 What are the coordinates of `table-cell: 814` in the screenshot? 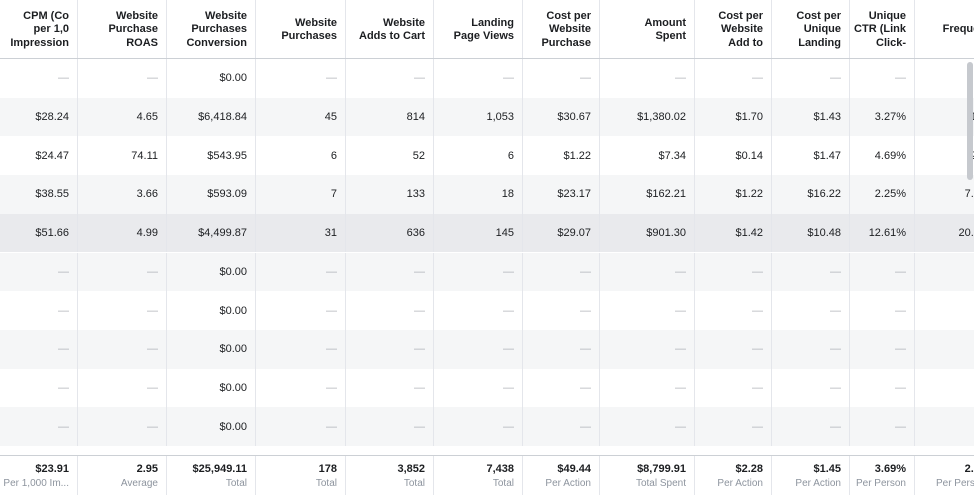 It's located at (390, 117).